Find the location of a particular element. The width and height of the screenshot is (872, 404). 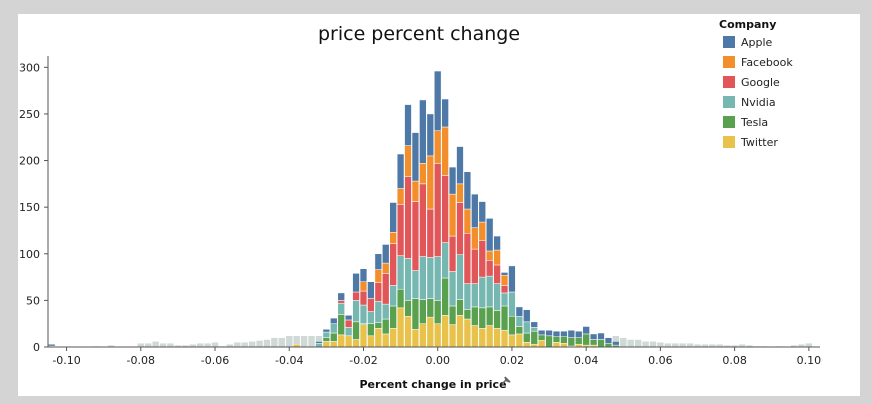

x-tick-label: 0.10 is located at coordinates (809, 360).